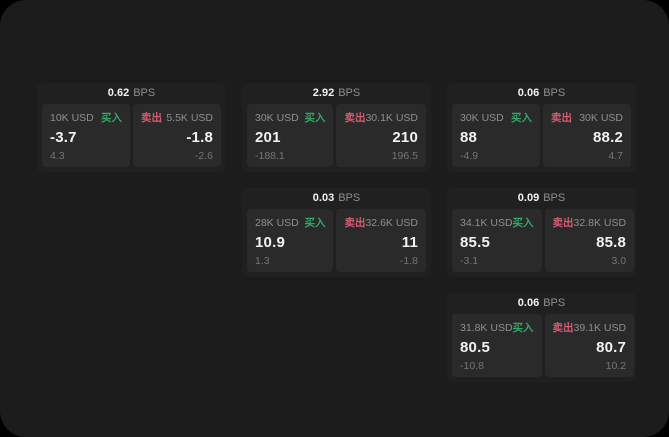 Image resolution: width=669 pixels, height=437 pixels. What do you see at coordinates (469, 156) in the screenshot?
I see `buy-delta: -4.9` at bounding box center [469, 156].